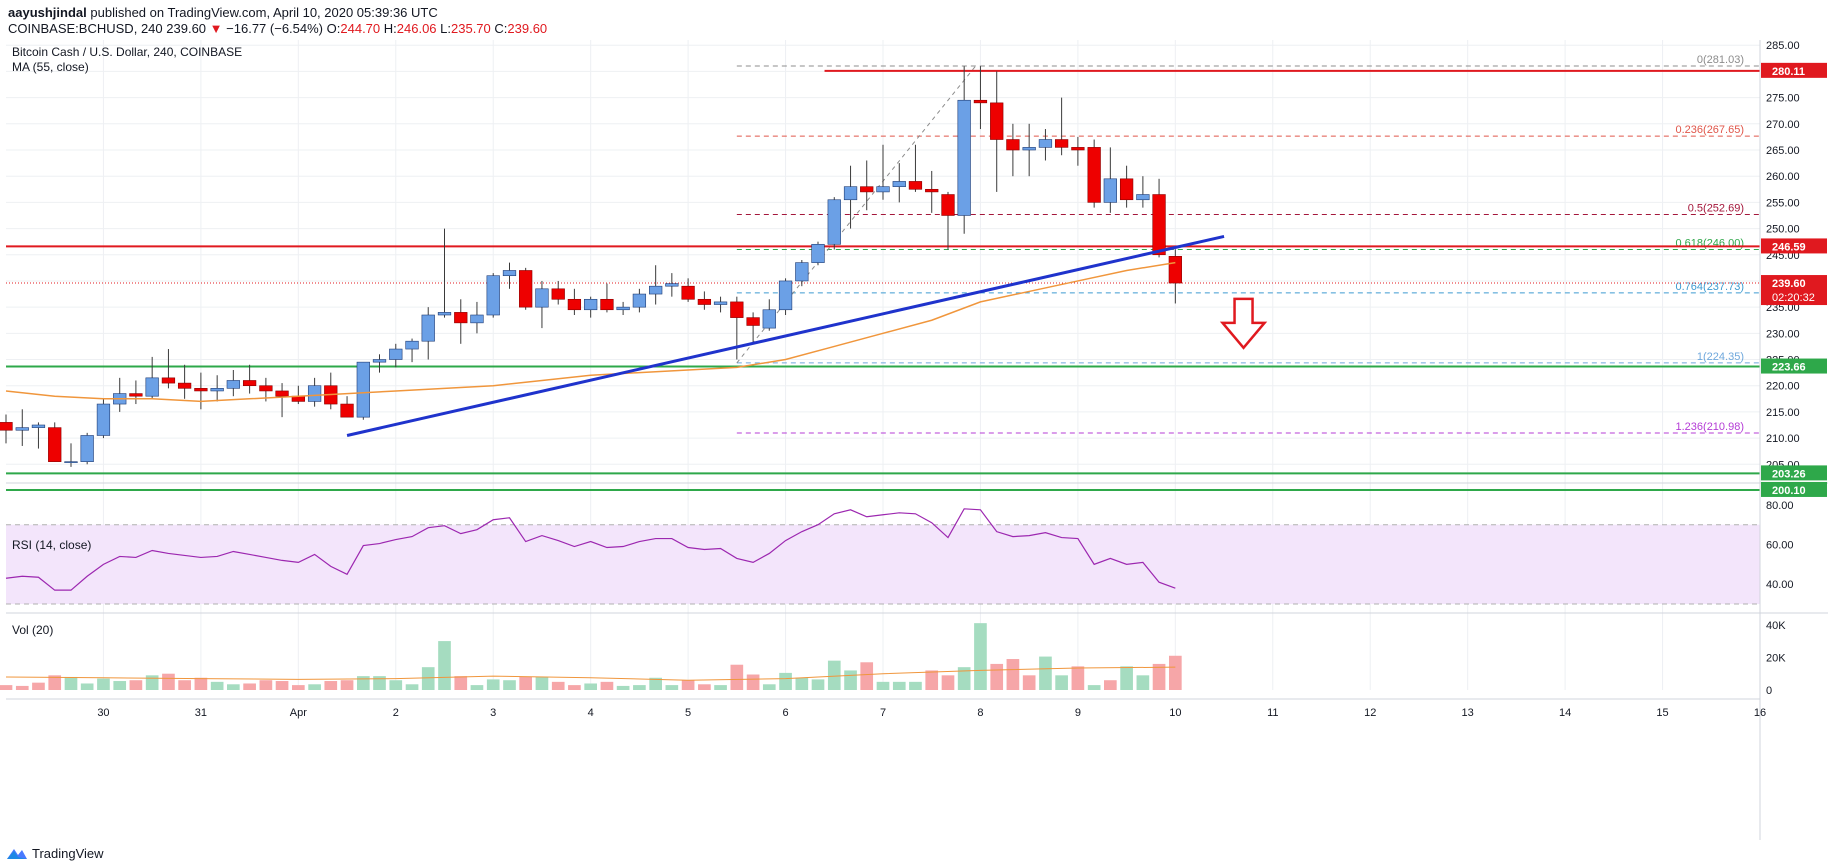 The width and height of the screenshot is (1828, 868). What do you see at coordinates (1780, 506) in the screenshot?
I see `rsi-tick-label: 80.00` at bounding box center [1780, 506].